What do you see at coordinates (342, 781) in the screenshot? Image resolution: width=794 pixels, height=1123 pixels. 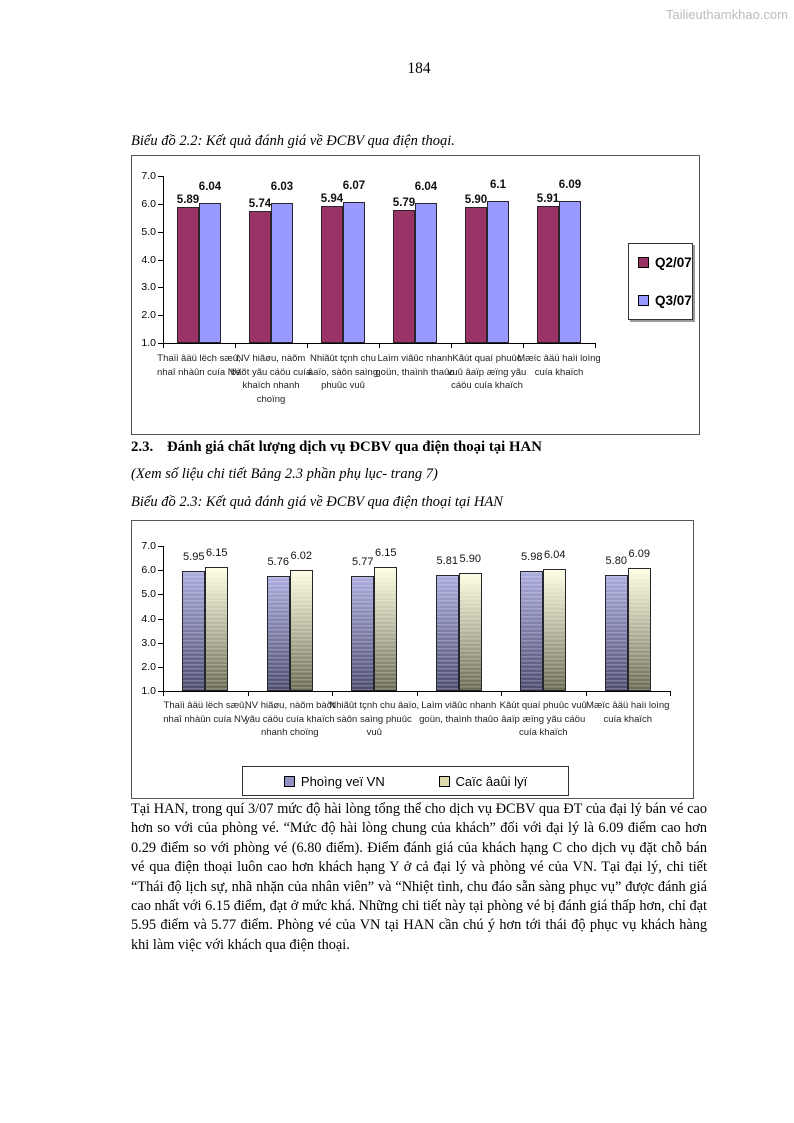 I see `legend-label: Phoìng veï VN` at bounding box center [342, 781].